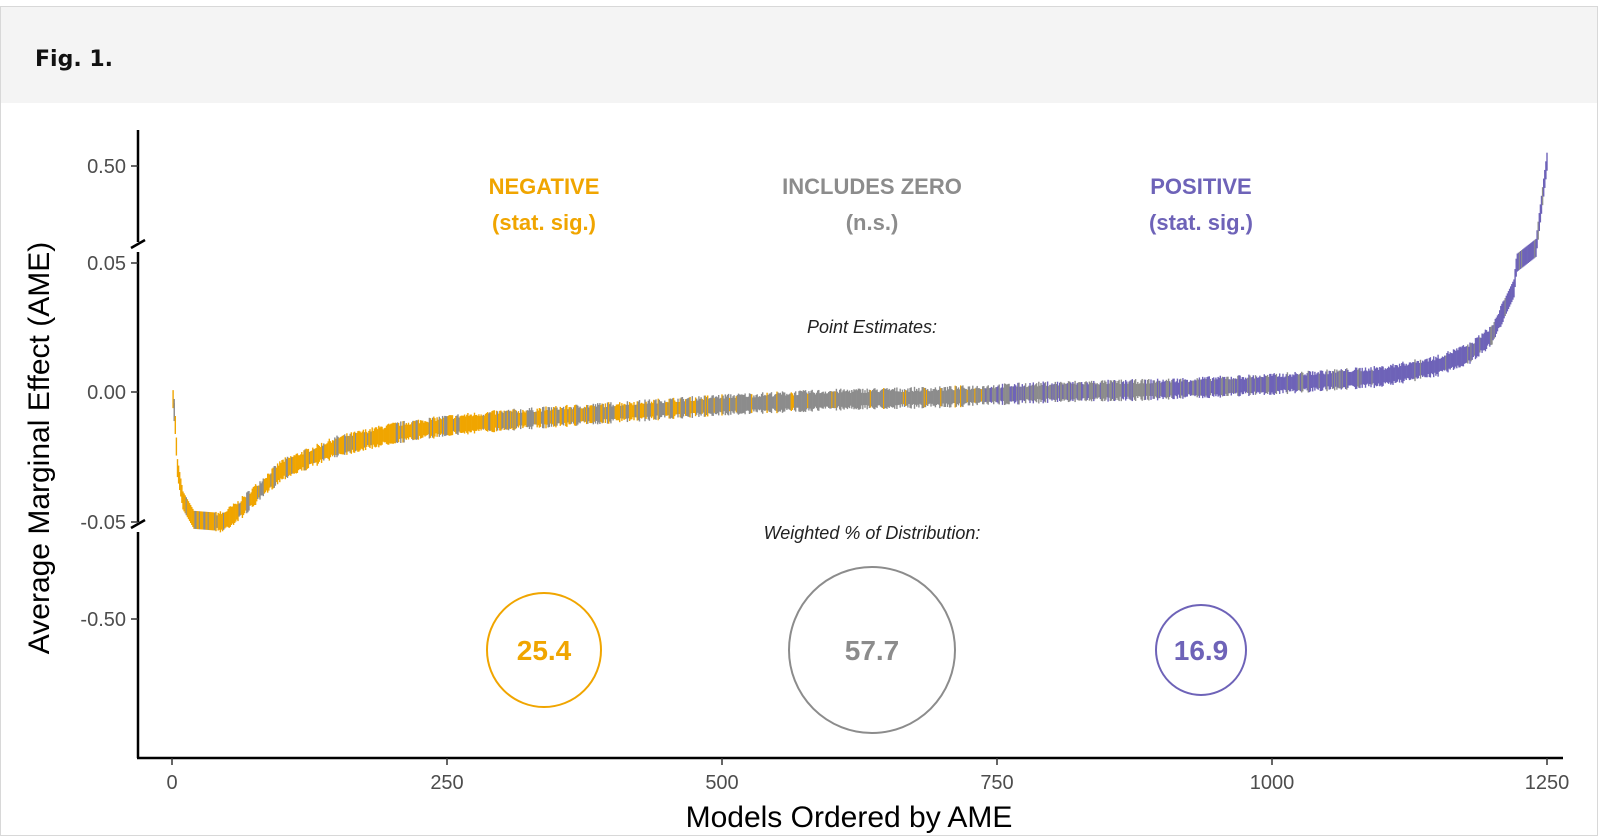 The image size is (1600, 838). I want to click on positive-percent: 16.9, so click(1201, 650).